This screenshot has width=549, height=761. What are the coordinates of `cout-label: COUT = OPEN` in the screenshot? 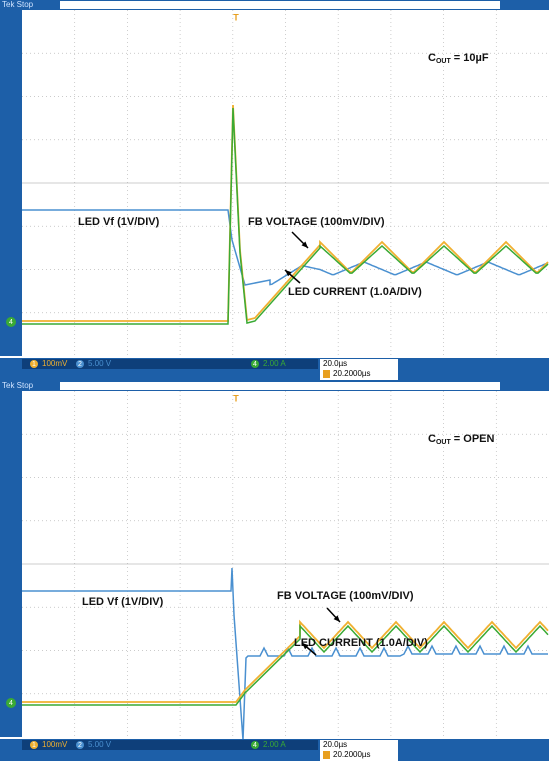 It's located at (461, 439).